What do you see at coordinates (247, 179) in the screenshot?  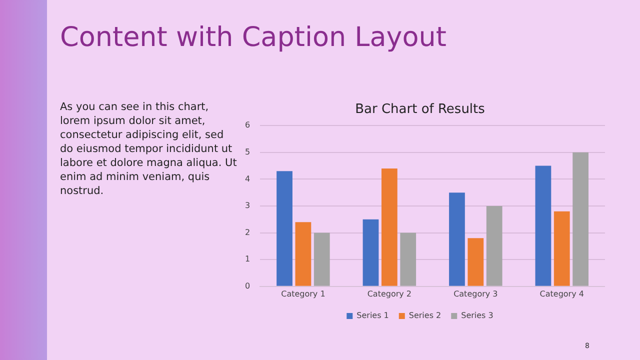 I see `y-tick-label: 4` at bounding box center [247, 179].